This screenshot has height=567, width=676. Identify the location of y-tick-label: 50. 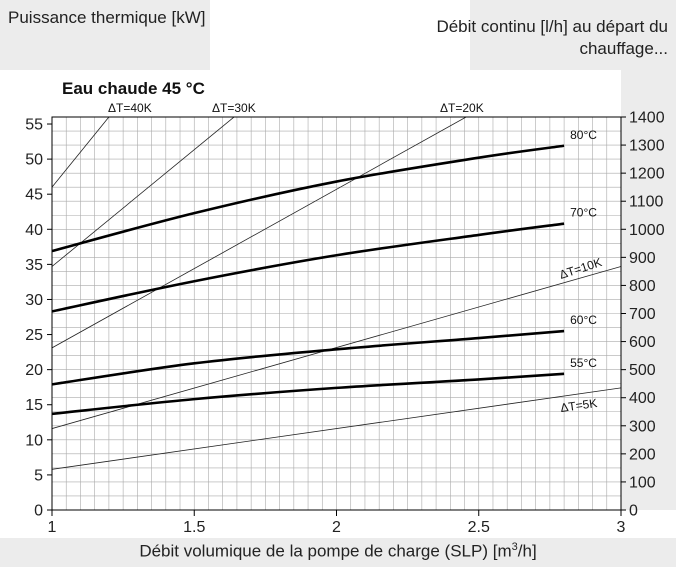
(34, 160).